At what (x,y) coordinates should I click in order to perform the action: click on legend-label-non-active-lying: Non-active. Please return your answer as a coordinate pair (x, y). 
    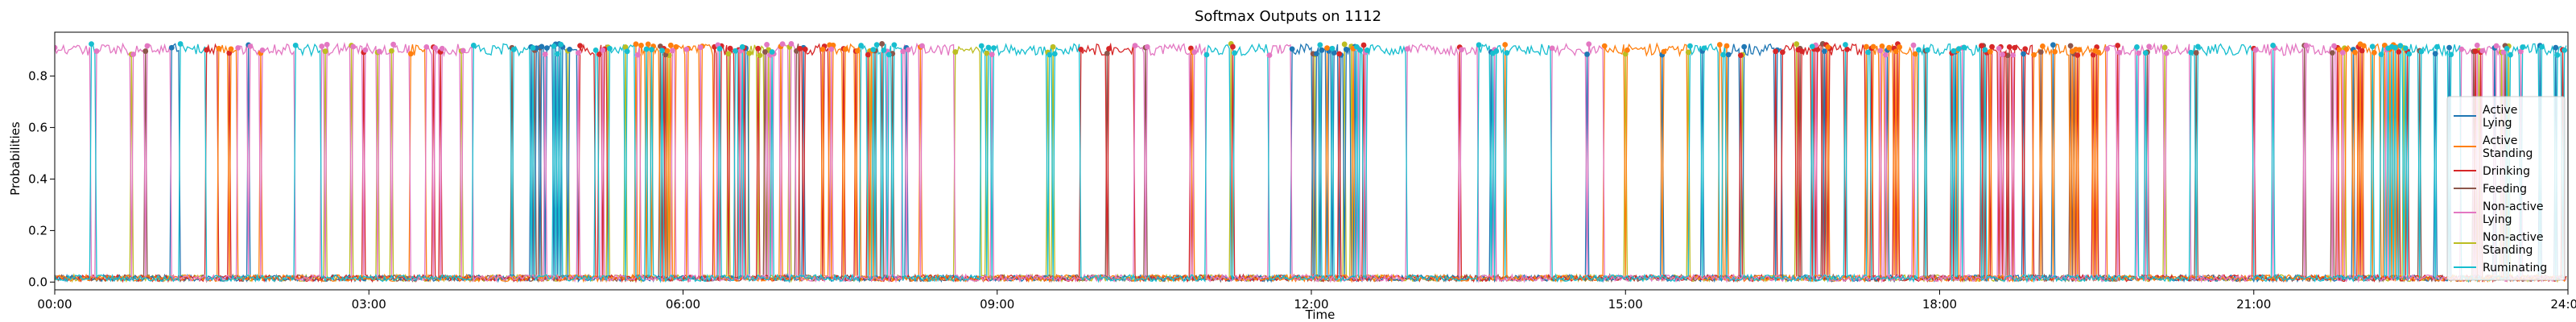
    Looking at the image, I should click on (2513, 206).